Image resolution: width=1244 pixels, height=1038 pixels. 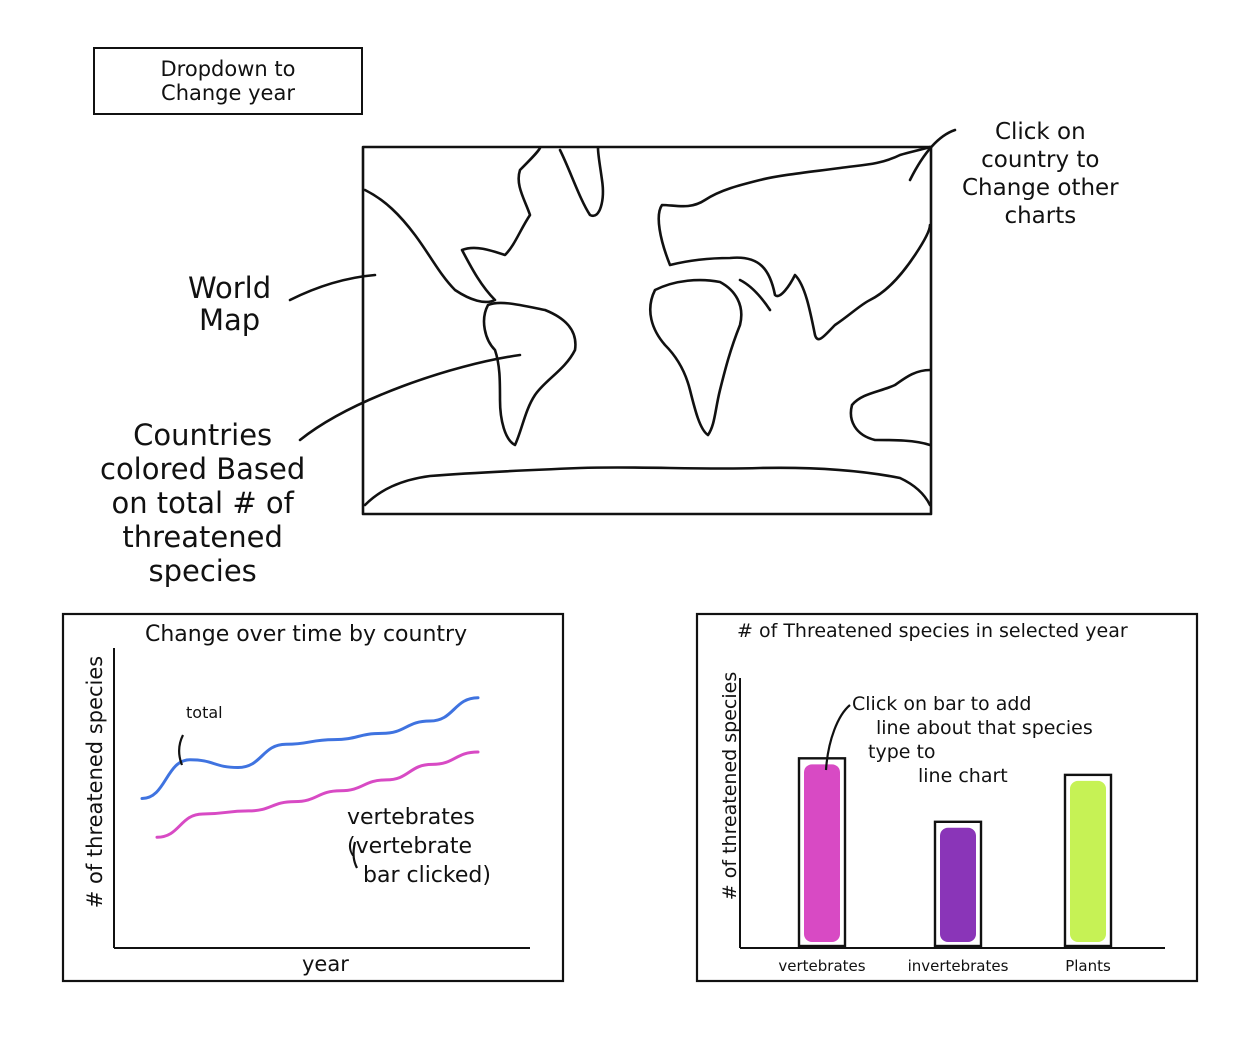 I want to click on bar-click-note-line: Click on bar to add, so click(x=942, y=704).